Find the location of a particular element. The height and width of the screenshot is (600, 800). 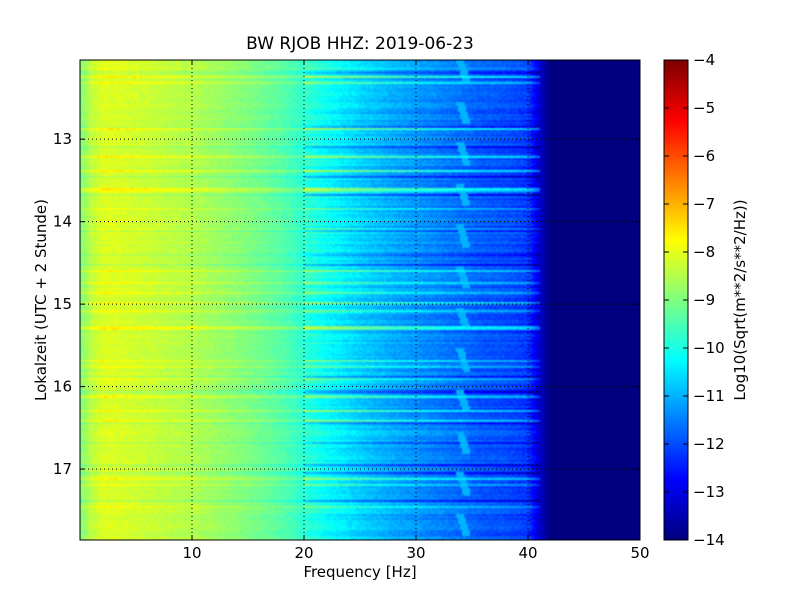

y-axis-label: Lokalzeit (UTC + 2 Stunde) is located at coordinates (41, 300).